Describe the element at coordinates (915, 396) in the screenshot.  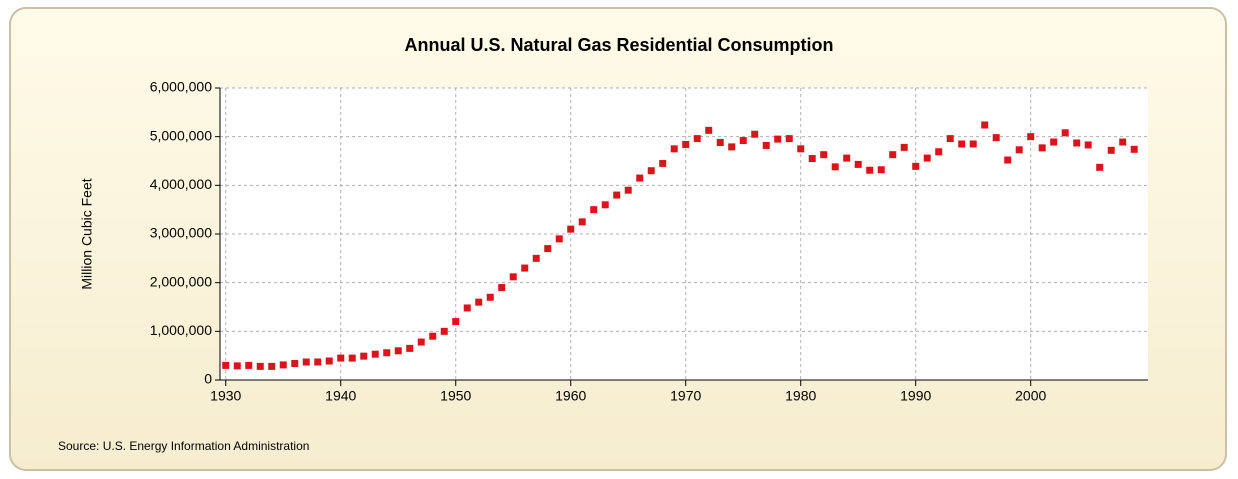
I see `x-tick-label: 1990` at that location.